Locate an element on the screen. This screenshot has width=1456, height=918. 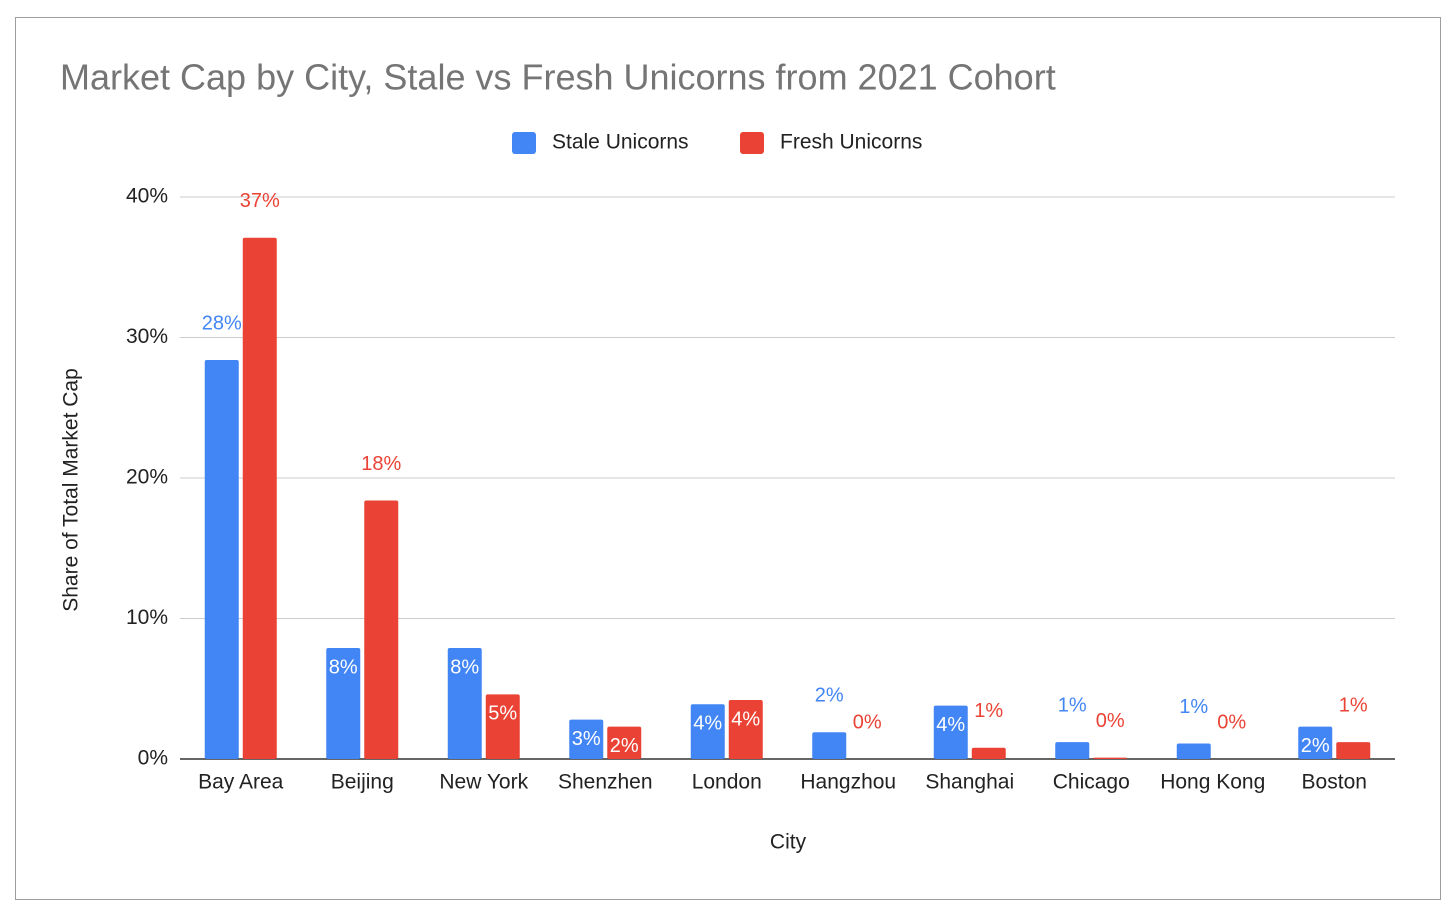
y-tick-label: 20% is located at coordinates (147, 477).